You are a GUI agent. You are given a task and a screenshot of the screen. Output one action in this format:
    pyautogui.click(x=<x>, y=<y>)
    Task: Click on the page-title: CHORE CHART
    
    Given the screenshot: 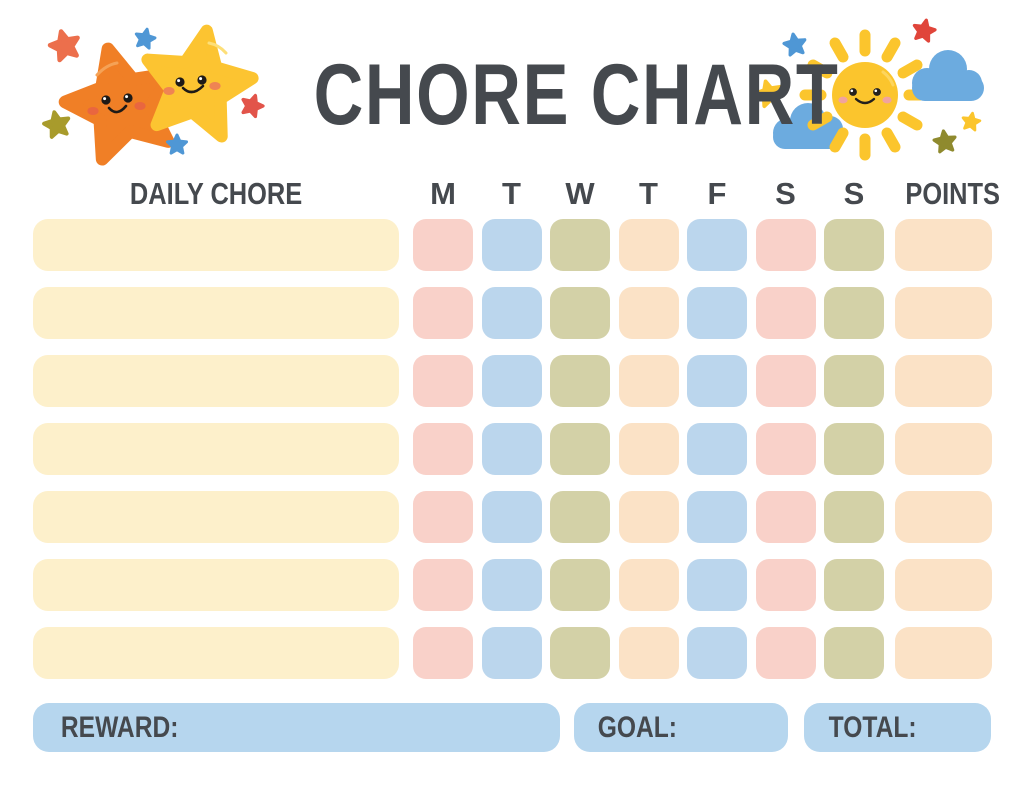 What is the action you would take?
    pyautogui.click(x=576, y=95)
    